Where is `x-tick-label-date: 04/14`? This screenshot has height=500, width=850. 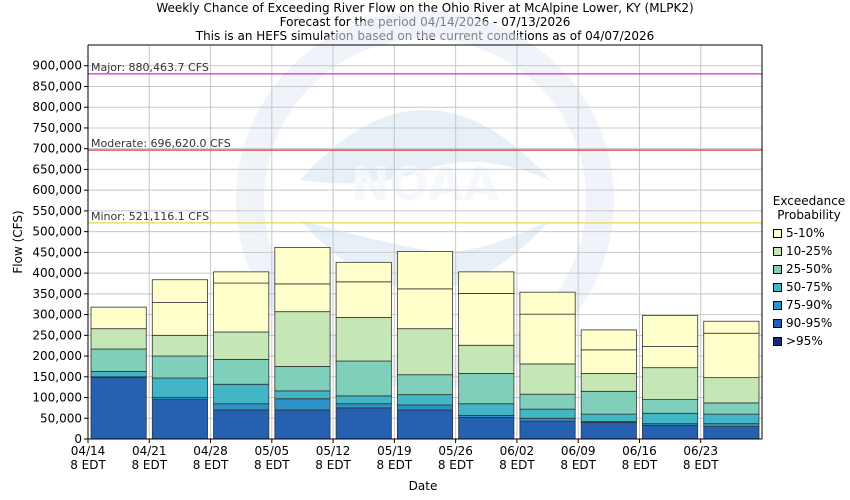
x-tick-label-date: 04/14 is located at coordinates (88, 451).